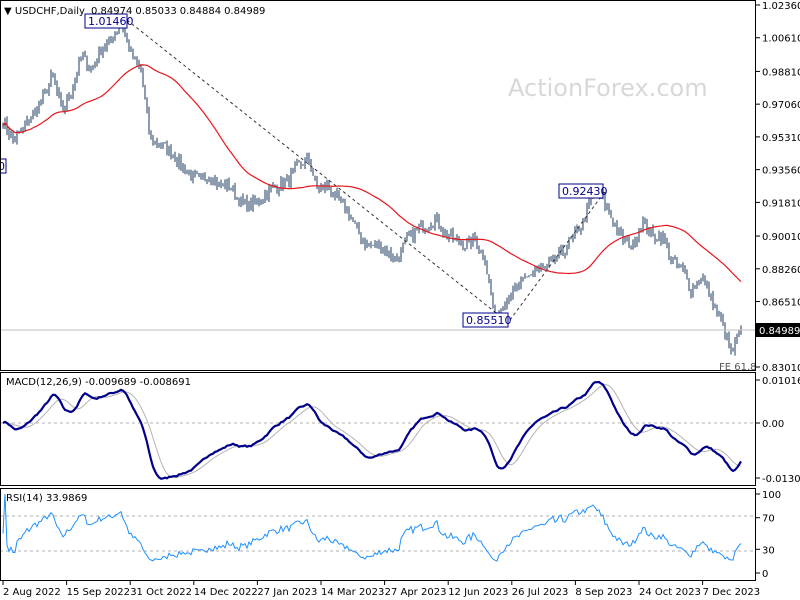 The image size is (800, 600). What do you see at coordinates (781, 105) in the screenshot?
I see `price-tick-label: 0.97060` at bounding box center [781, 105].